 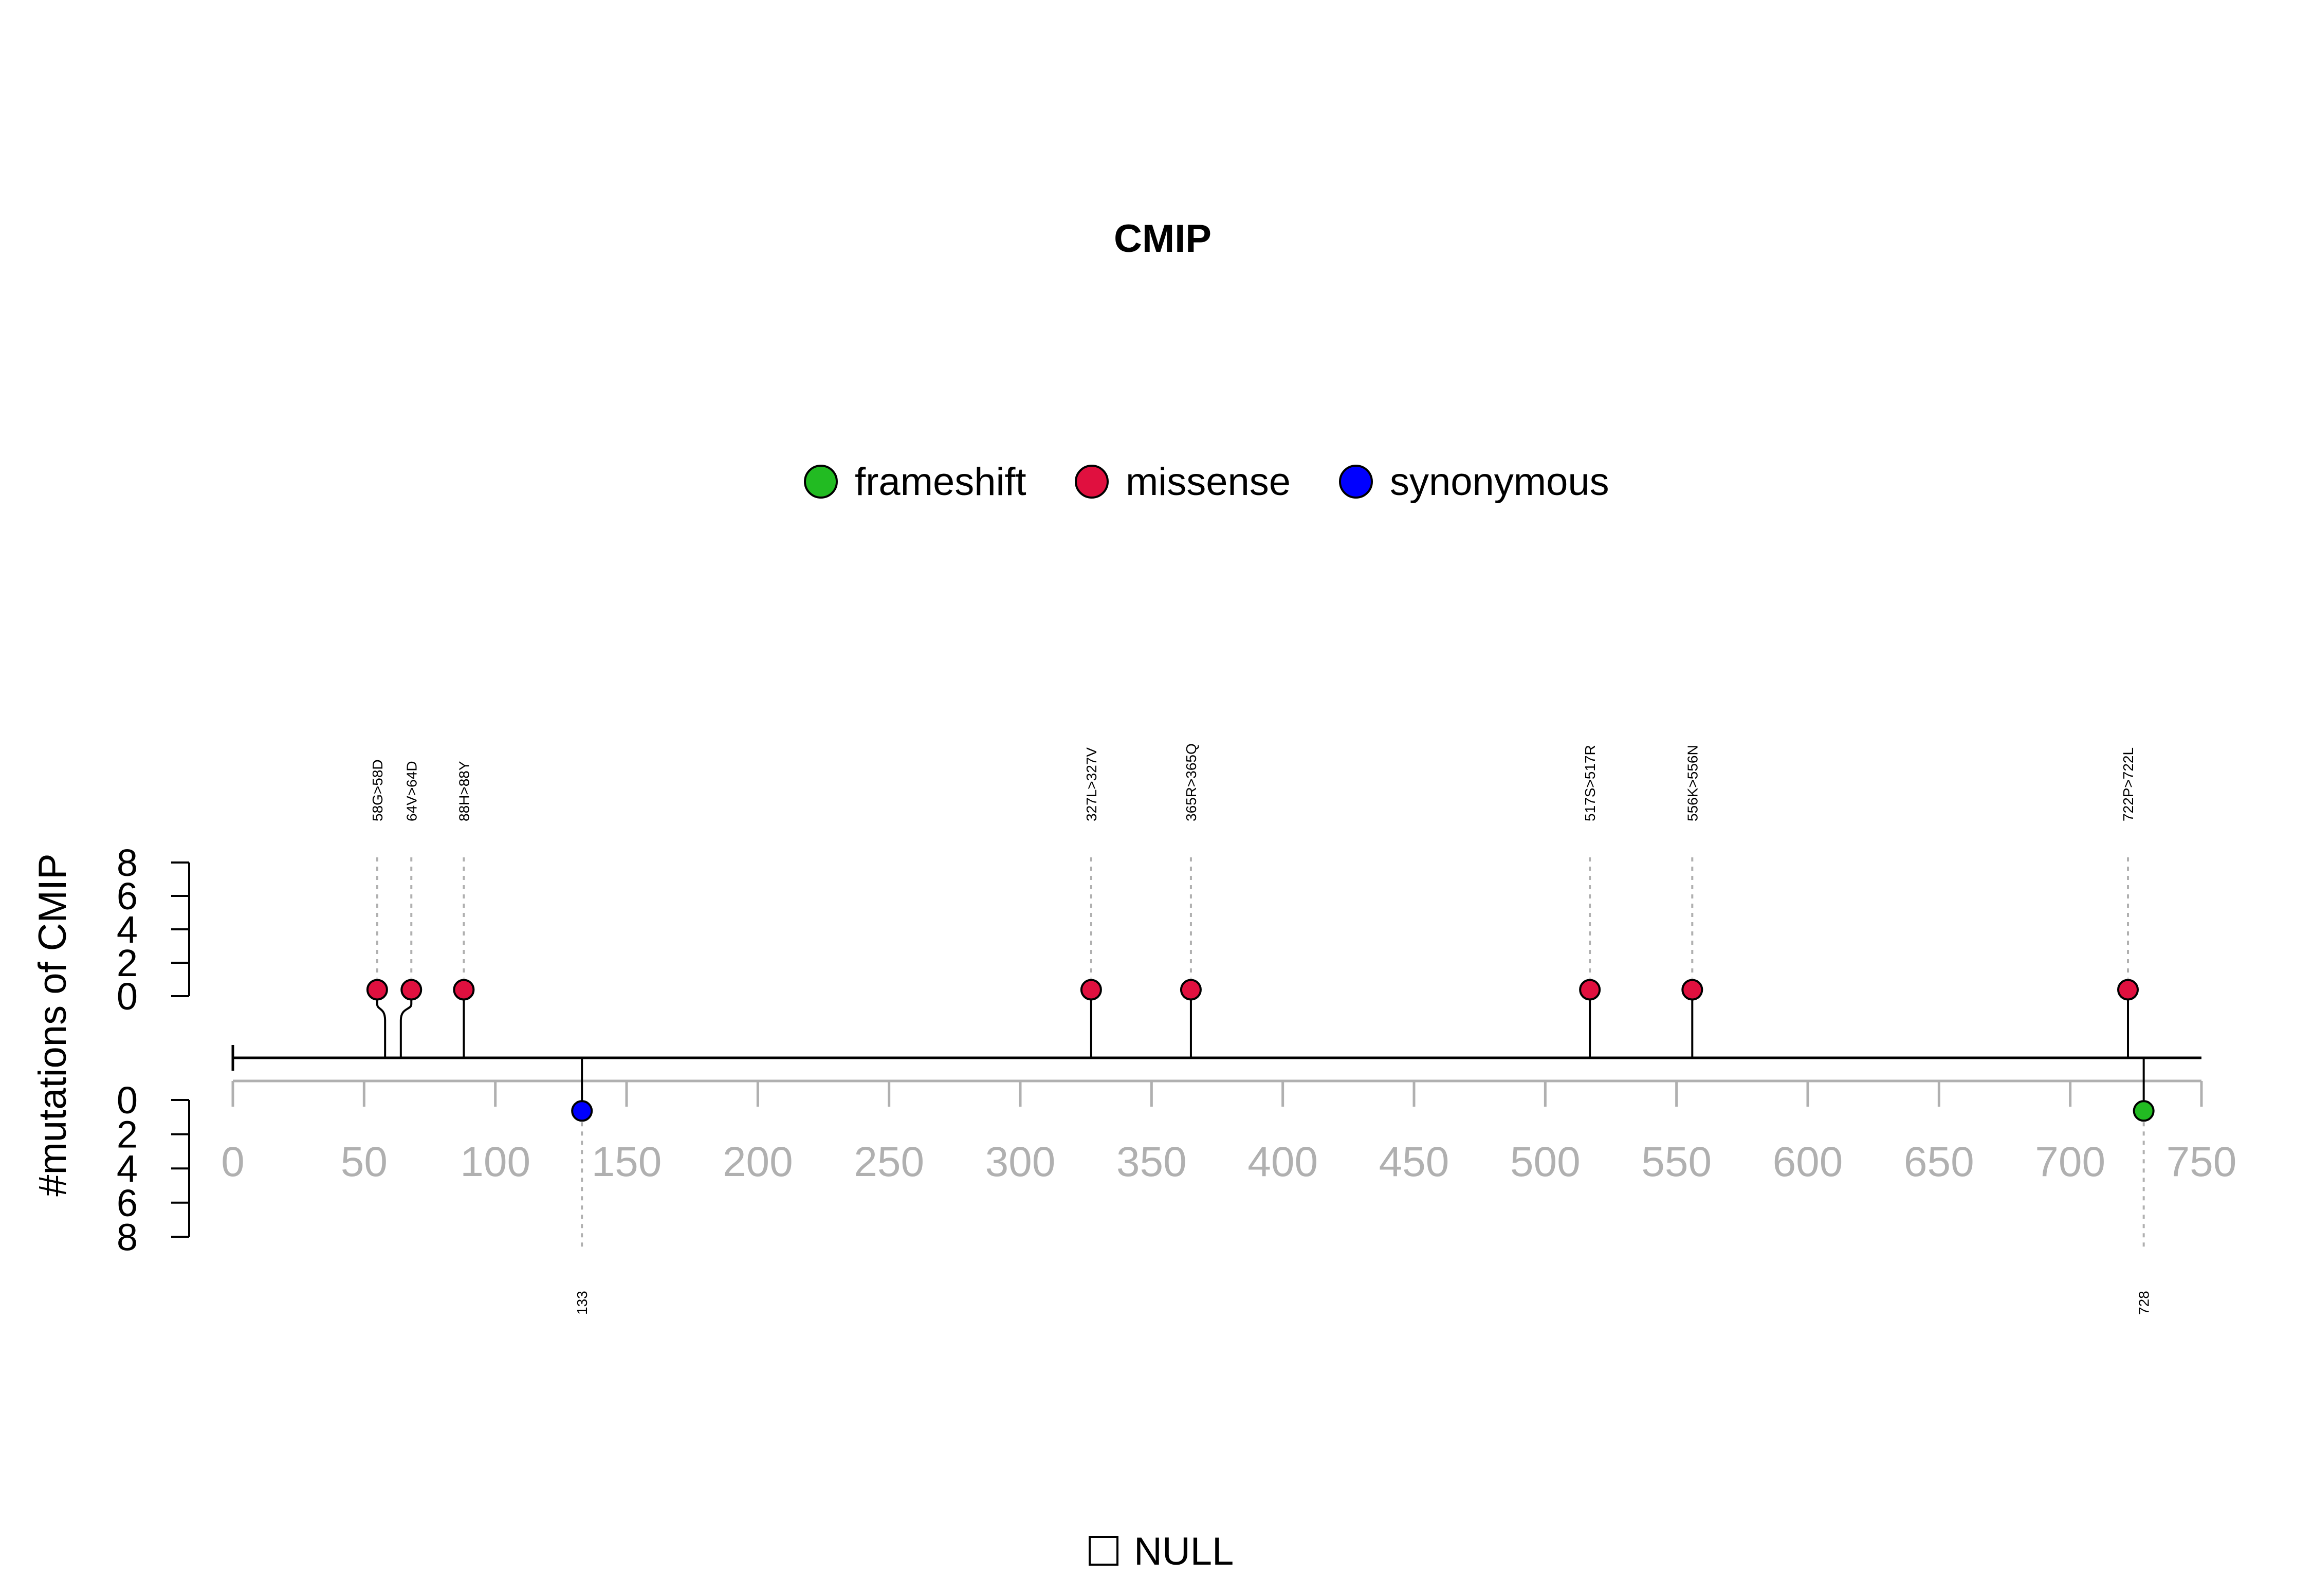 I want to click on mutation-label-88: 88H>88Y, so click(x=464, y=791).